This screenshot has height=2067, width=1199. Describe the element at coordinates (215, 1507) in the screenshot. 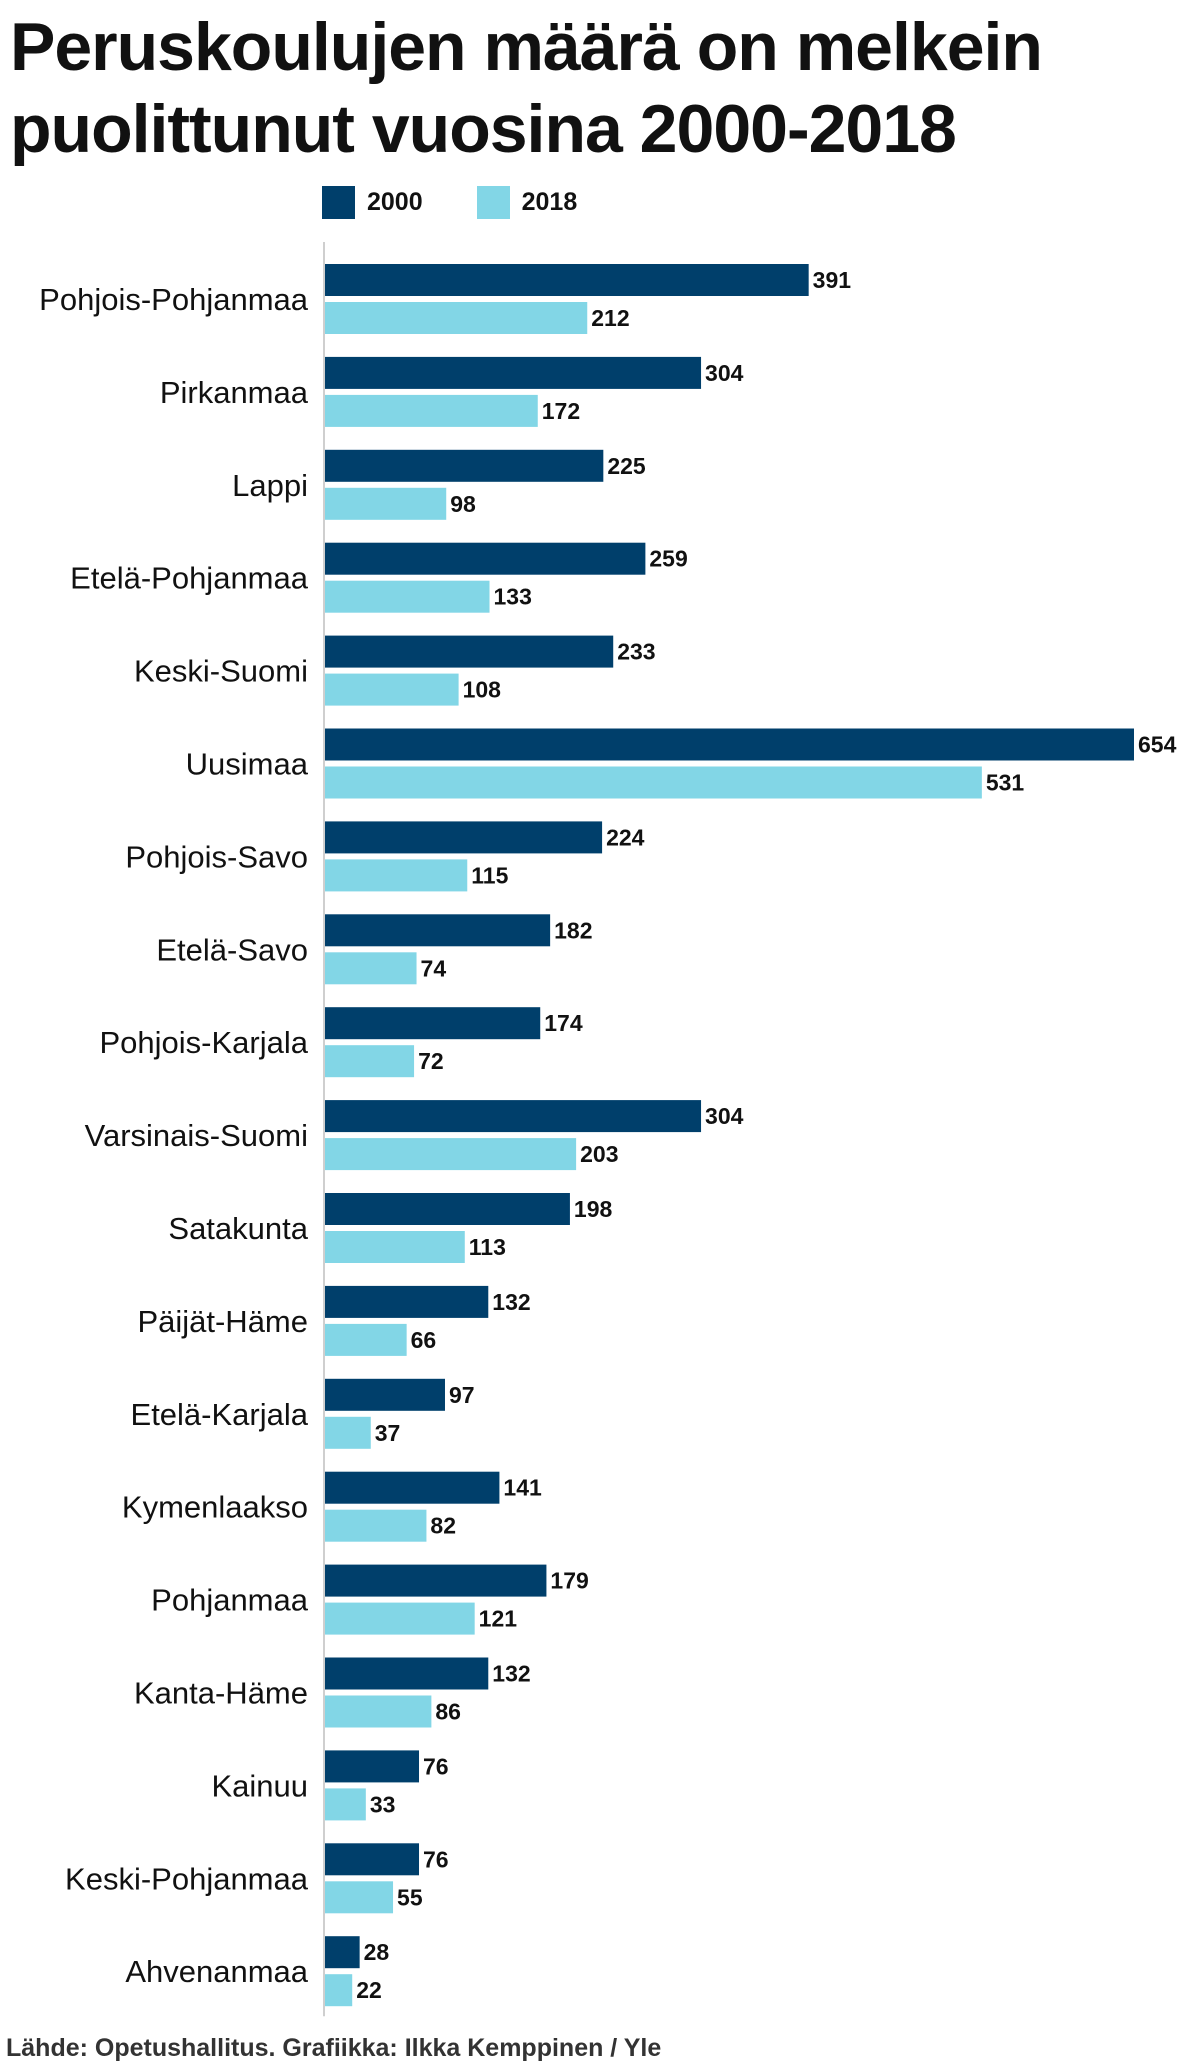

I see `category-label-kymenlaakso: Kymenlaakso` at that location.